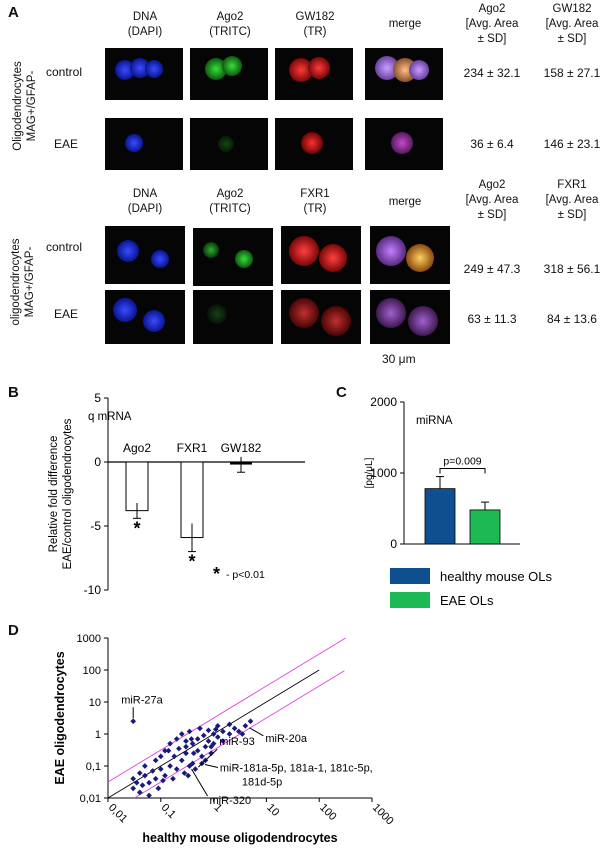  Describe the element at coordinates (66, 314) in the screenshot. I see `row-label-eae: EAE` at that location.